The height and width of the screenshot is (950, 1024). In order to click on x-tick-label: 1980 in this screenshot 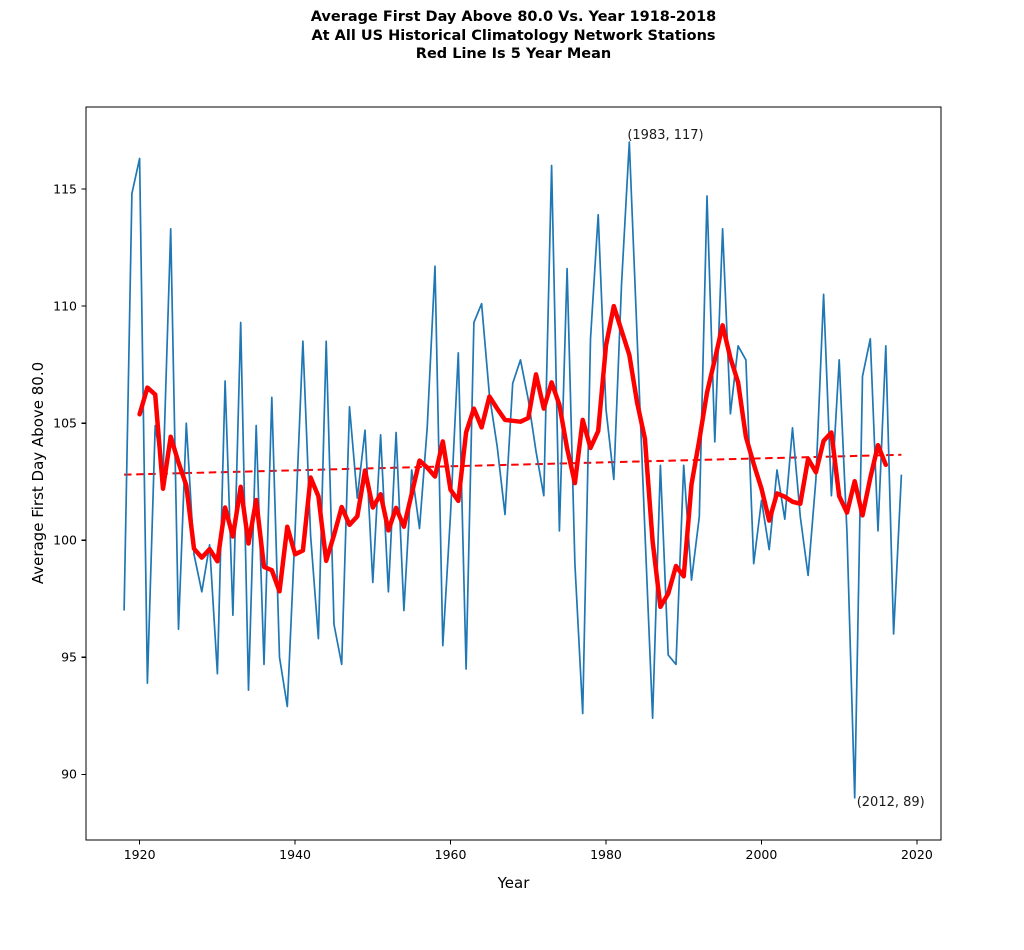, I will do `click(606, 854)`.